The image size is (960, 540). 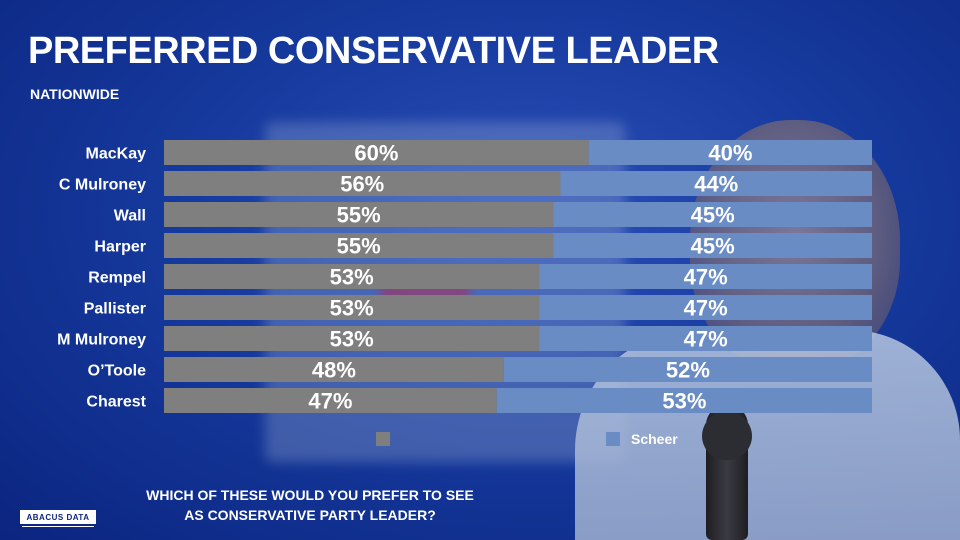 I want to click on category-label: Rempel, so click(x=117, y=278).